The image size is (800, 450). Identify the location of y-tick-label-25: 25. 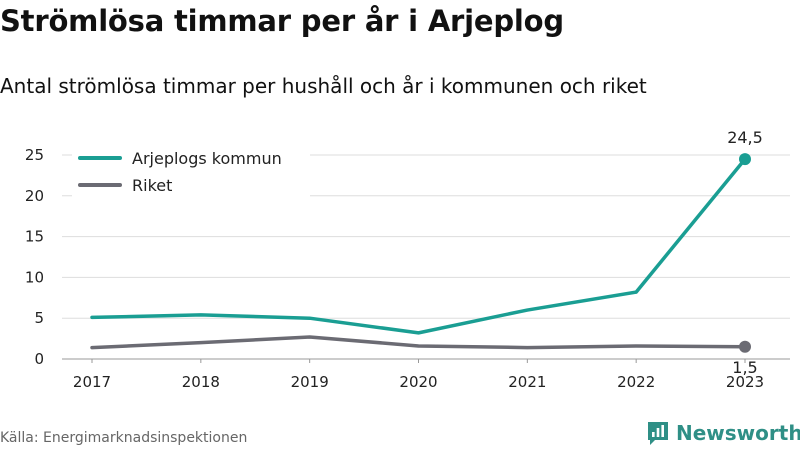
(34, 155).